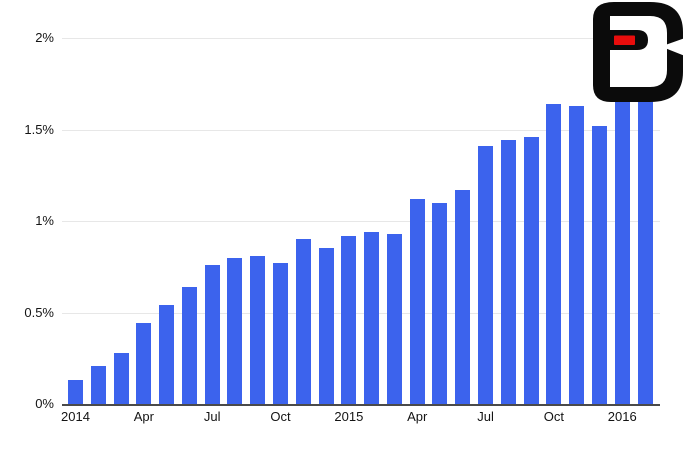 The image size is (688, 449). I want to click on gridline-1pct, so click(361, 221).